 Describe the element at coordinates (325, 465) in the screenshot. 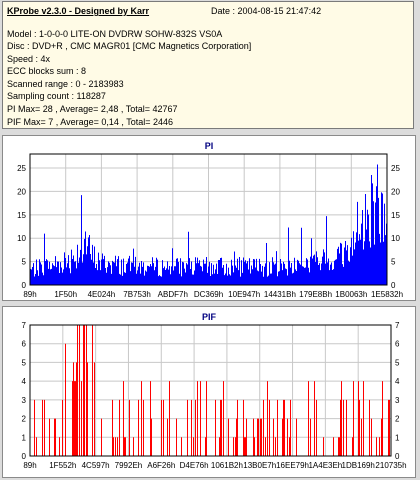

I see `x-tick-label: 1A4E3Eh` at that location.